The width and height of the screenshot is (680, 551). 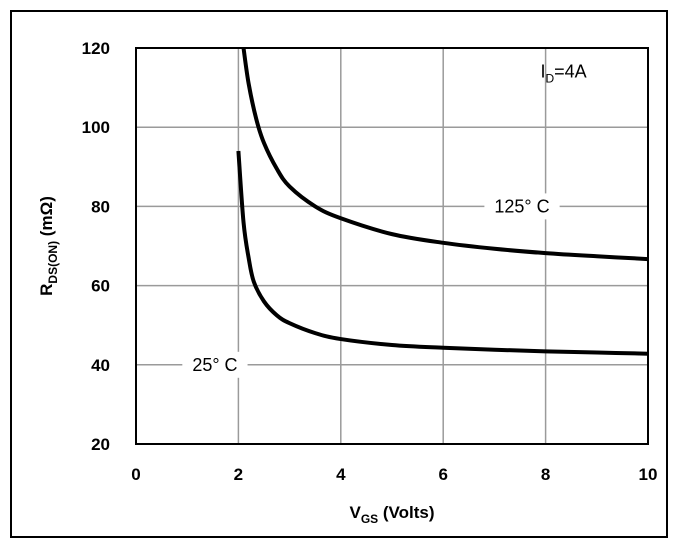 What do you see at coordinates (100, 286) in the screenshot?
I see `y-tick-label: 60` at bounding box center [100, 286].